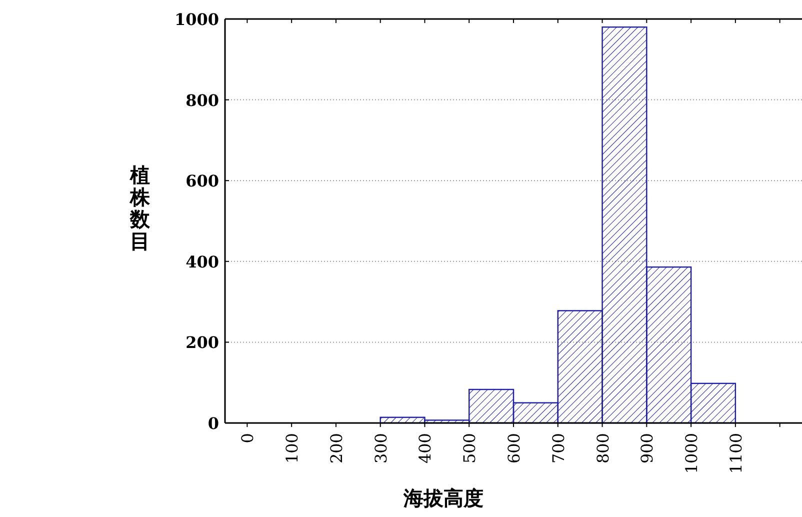  Describe the element at coordinates (202, 181) in the screenshot. I see `y-tick-label: 600` at that location.